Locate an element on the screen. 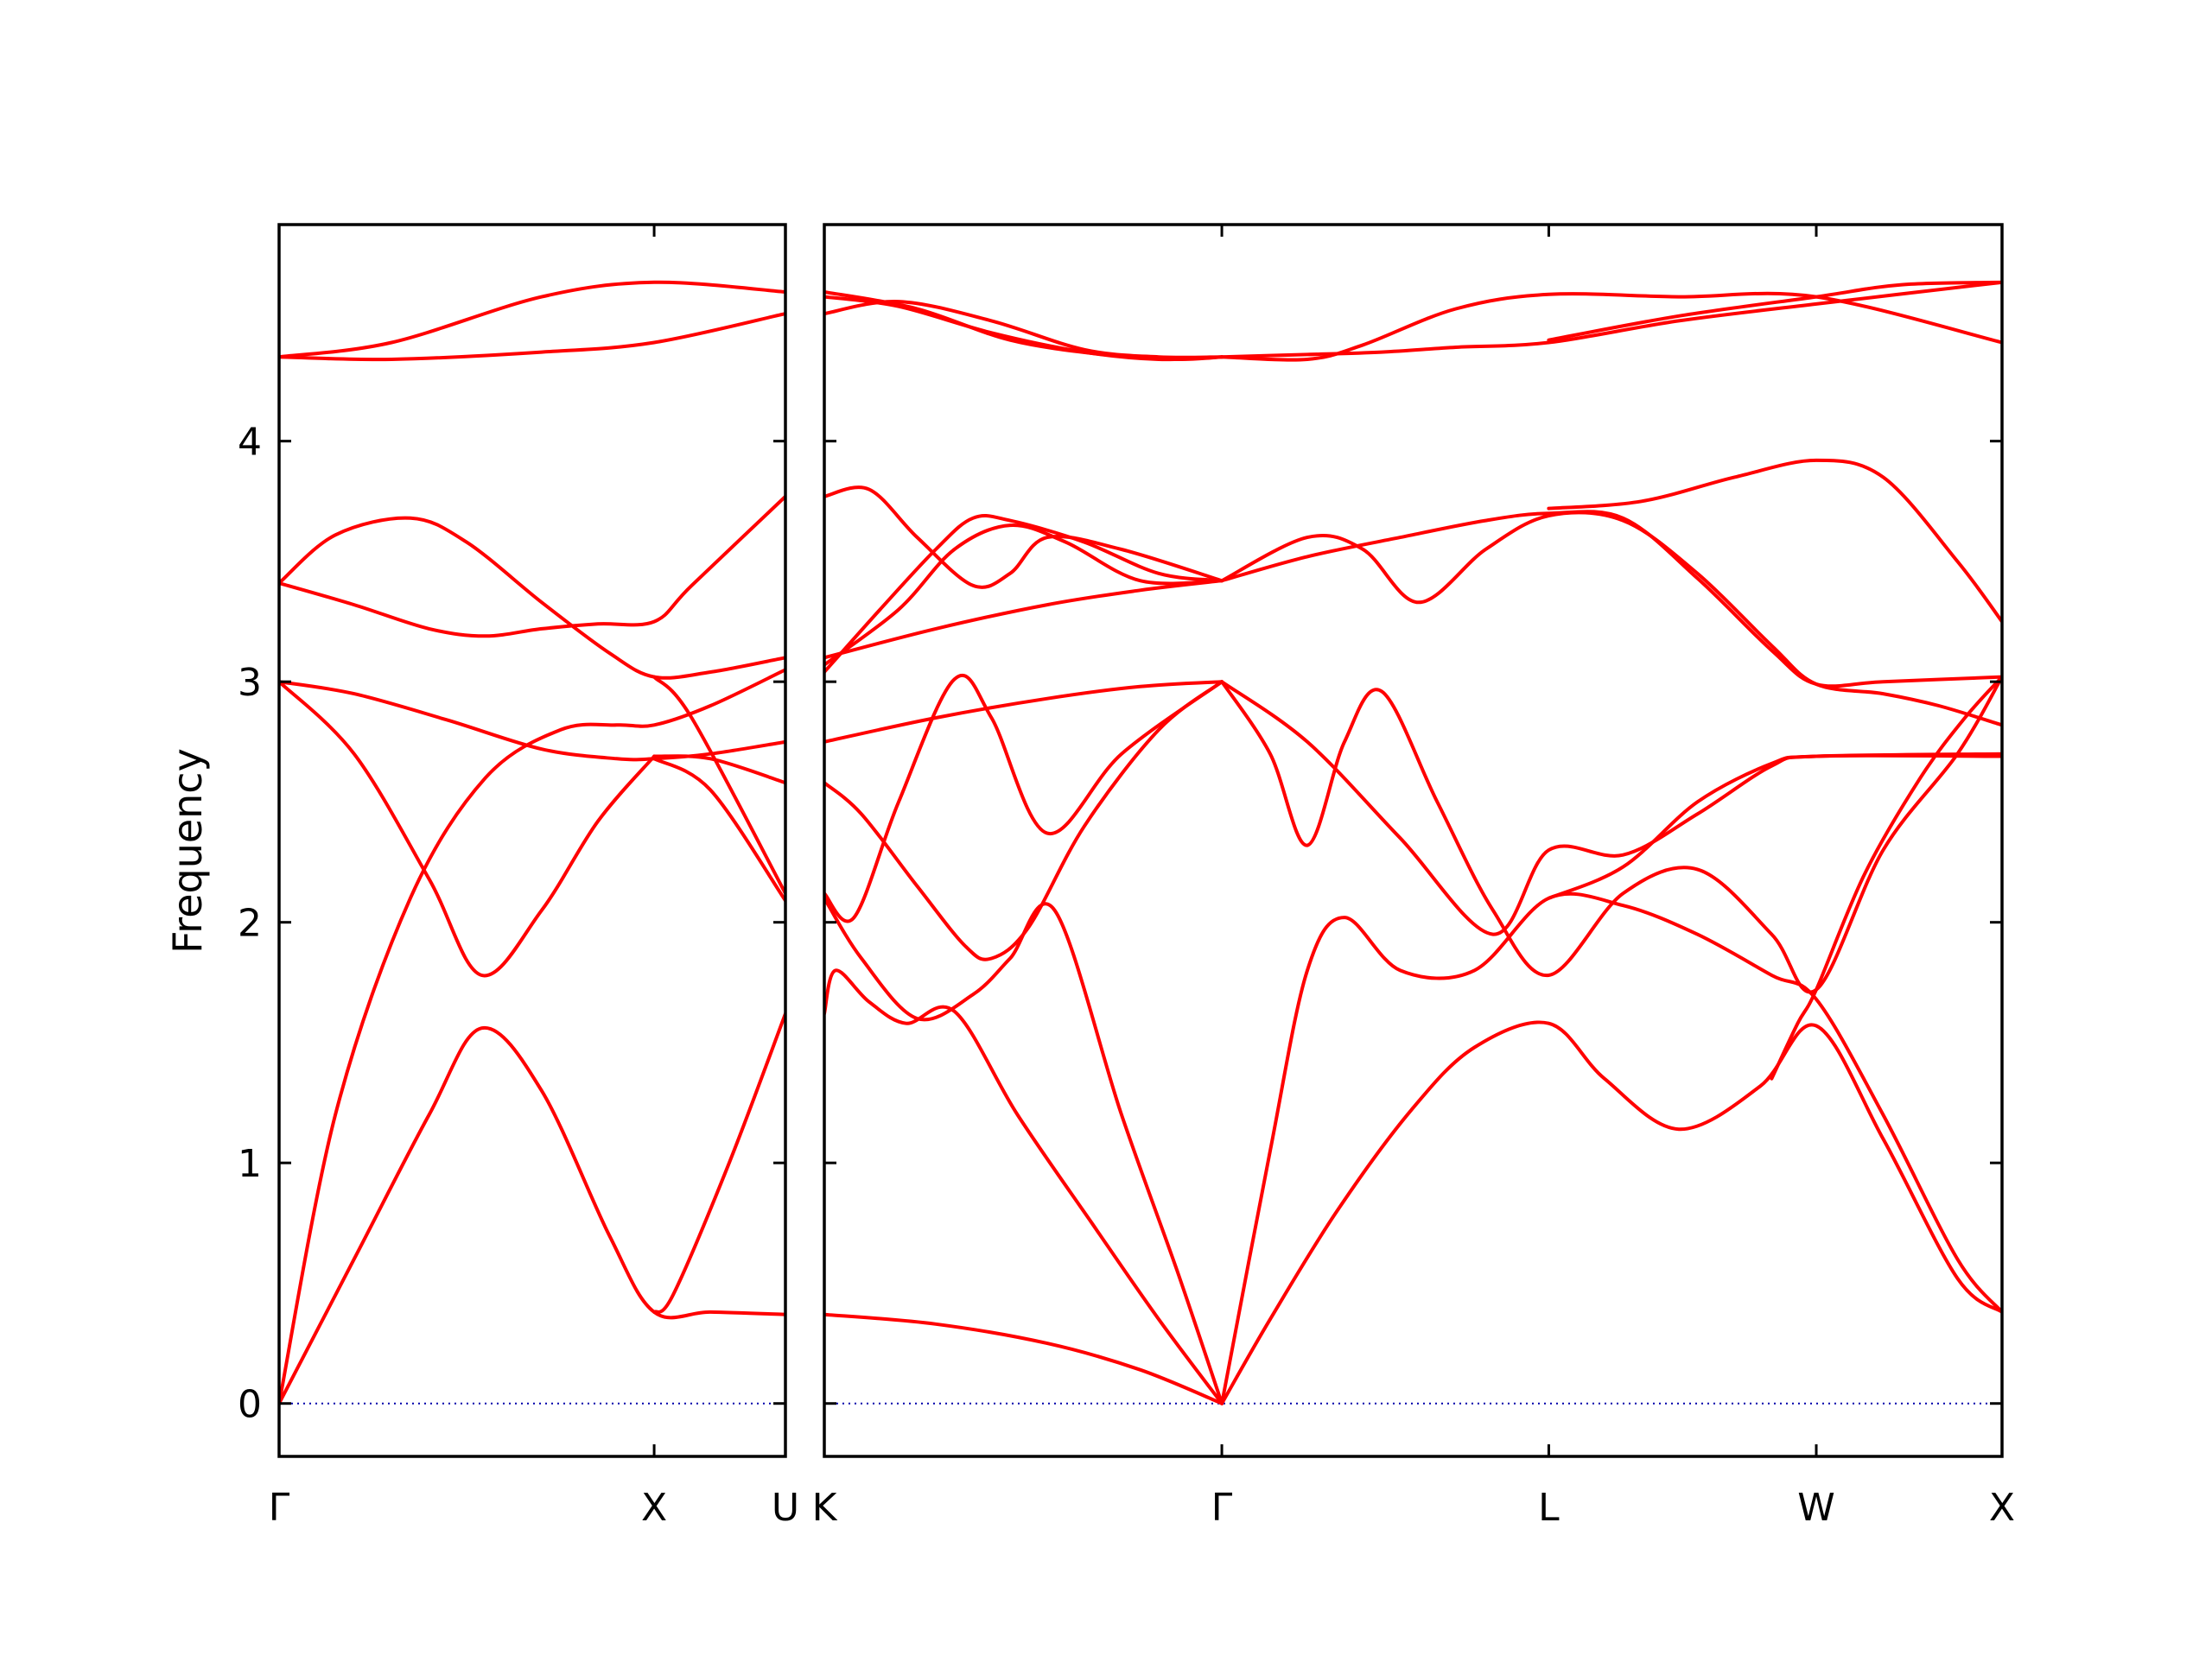 The image size is (2212, 1662). y-tick-label: 4 is located at coordinates (250, 443).